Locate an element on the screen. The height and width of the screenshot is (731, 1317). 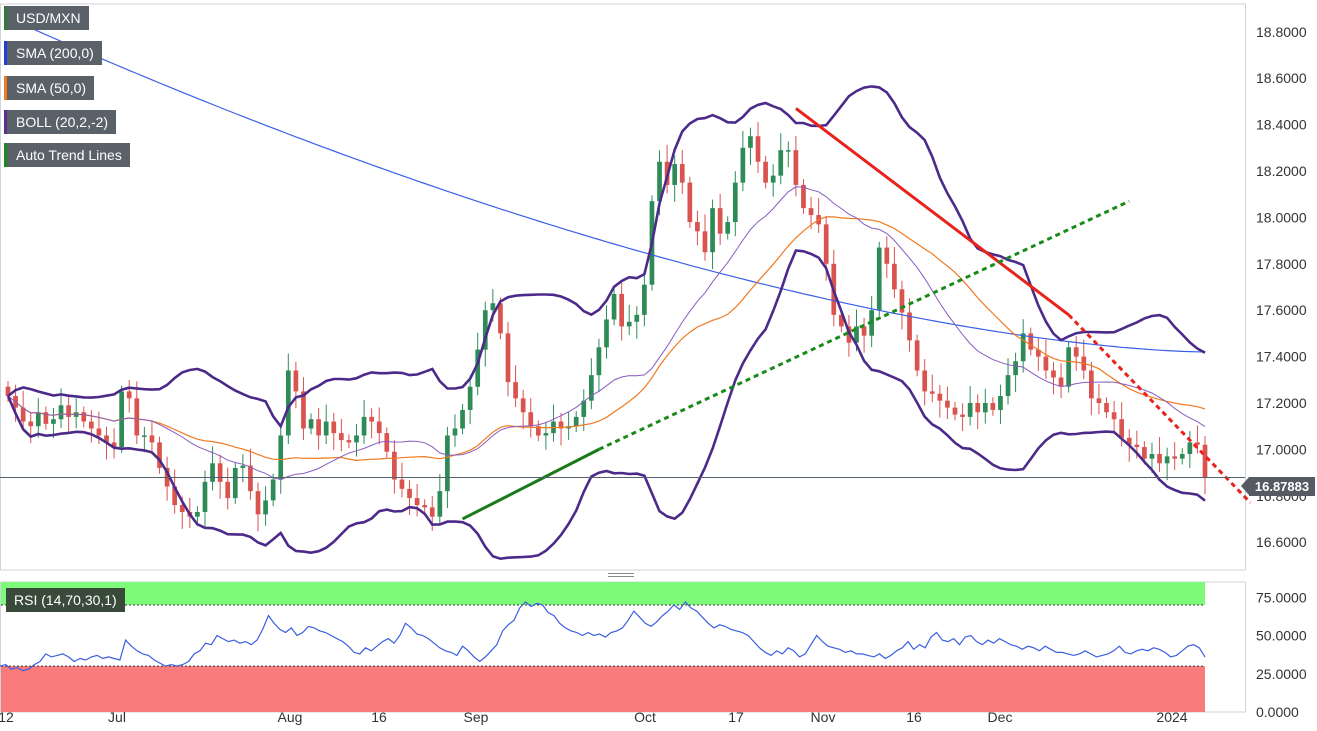
price-y-tick-label: 17.4000 is located at coordinates (1281, 357).